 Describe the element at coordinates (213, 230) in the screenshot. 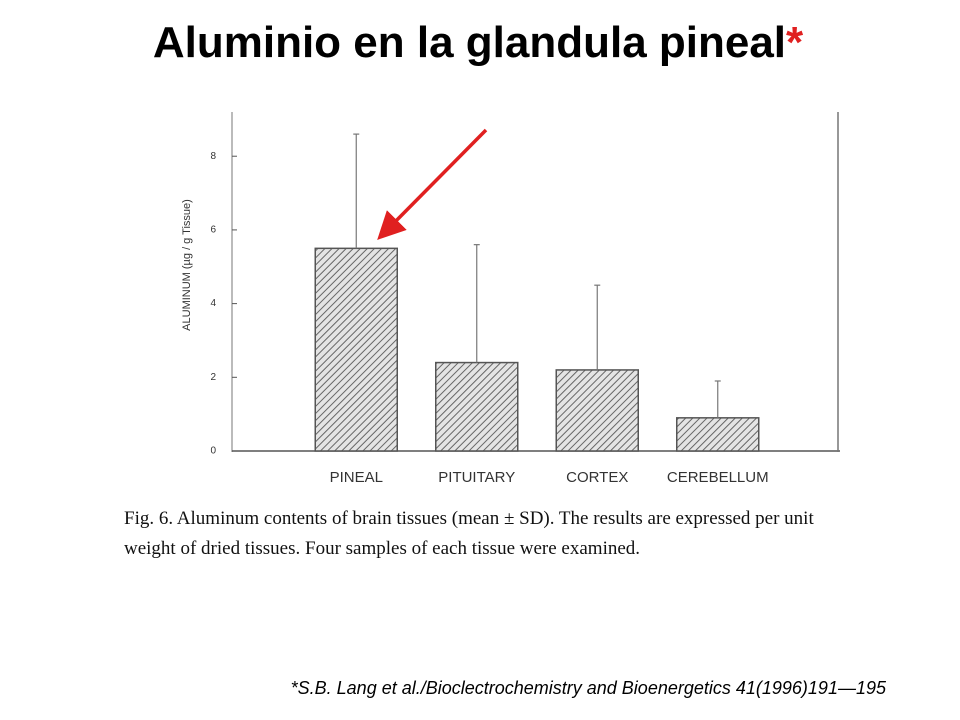

I see `y-tick-label: 6` at that location.